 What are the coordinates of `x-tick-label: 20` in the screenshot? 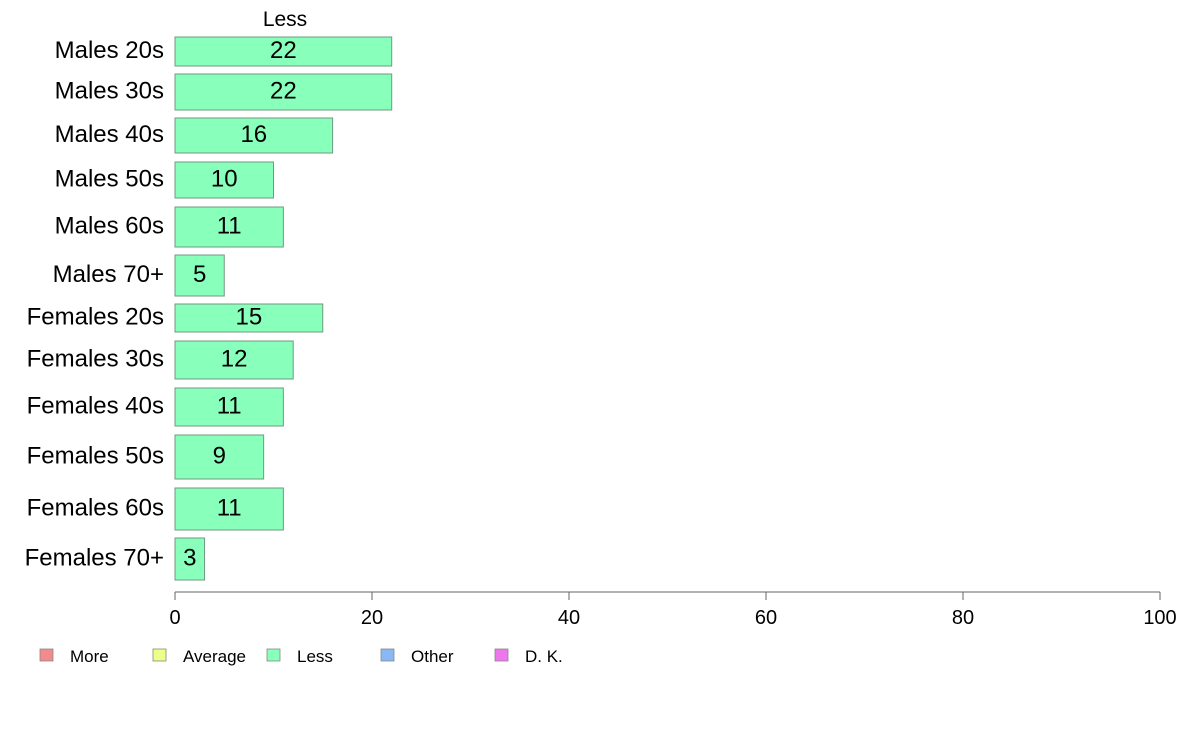 It's located at (372, 618).